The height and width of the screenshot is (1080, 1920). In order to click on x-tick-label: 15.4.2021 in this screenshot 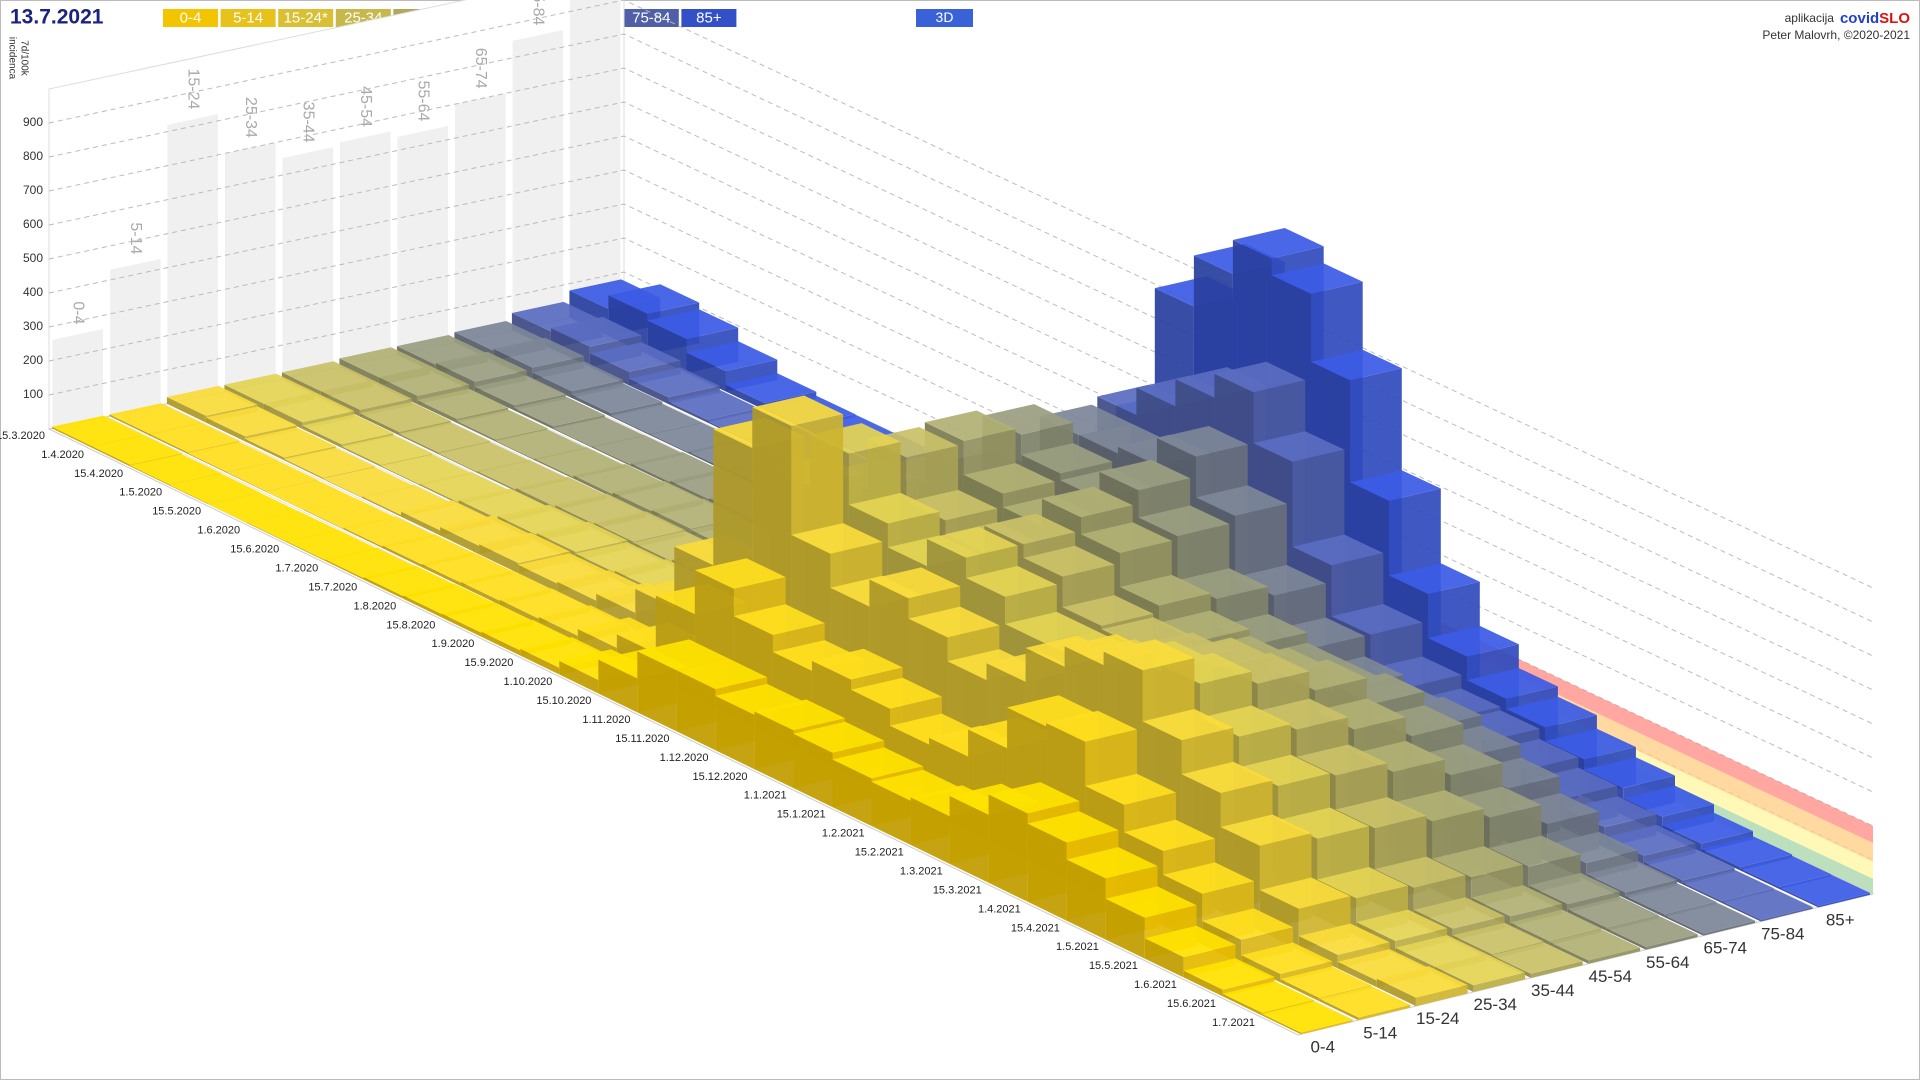, I will do `click(1035, 928)`.